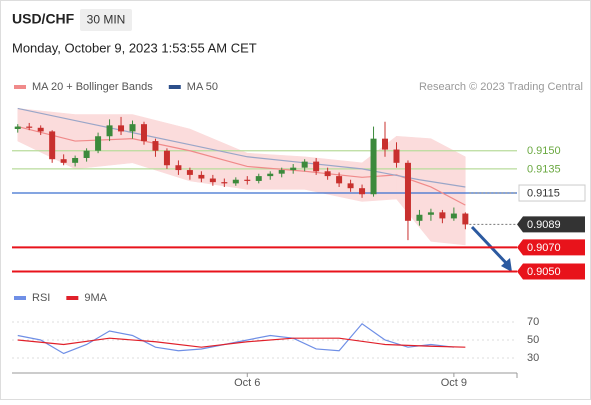 Image resolution: width=591 pixels, height=405 pixels. Describe the element at coordinates (454, 383) in the screenshot. I see `x-tick-label: Oct 9` at that location.